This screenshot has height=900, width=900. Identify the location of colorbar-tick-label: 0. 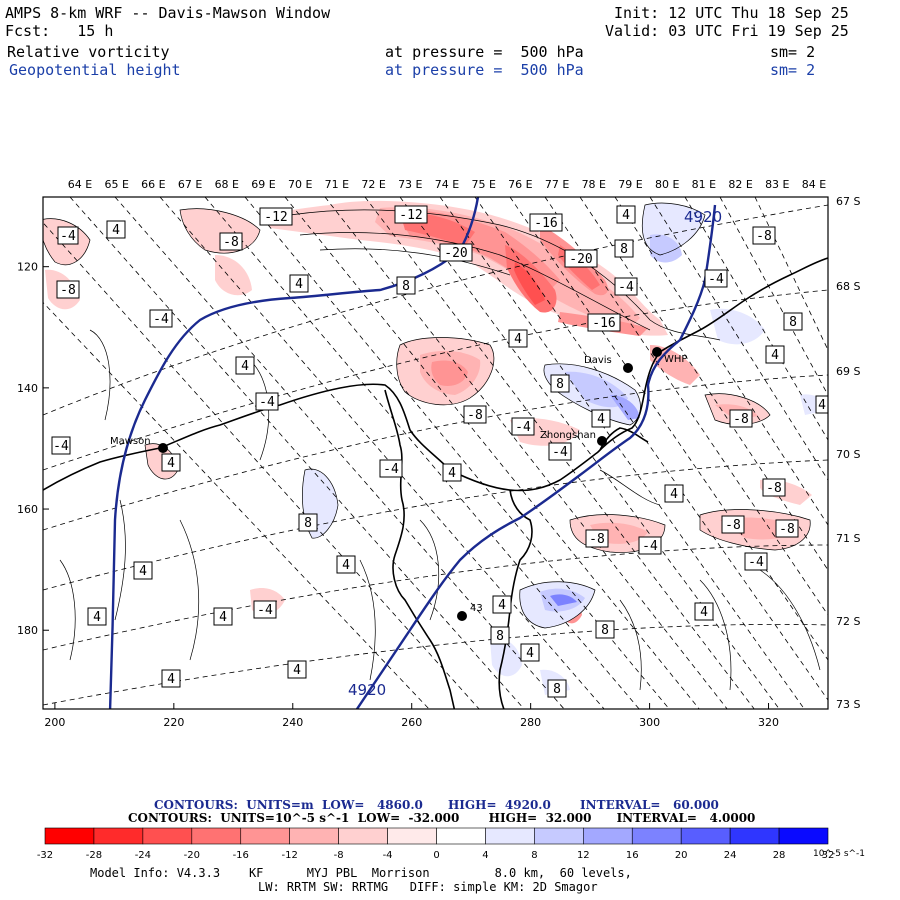
(436, 855).